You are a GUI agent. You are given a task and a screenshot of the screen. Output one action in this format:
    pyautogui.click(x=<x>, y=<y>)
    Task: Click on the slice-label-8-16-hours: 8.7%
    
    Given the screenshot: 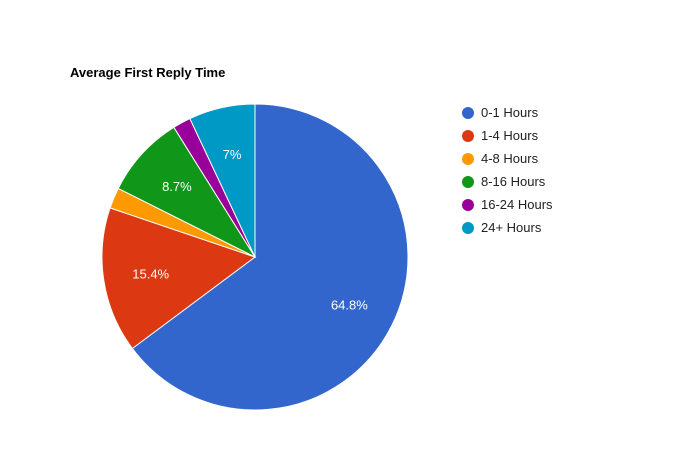 What is the action you would take?
    pyautogui.click(x=177, y=186)
    